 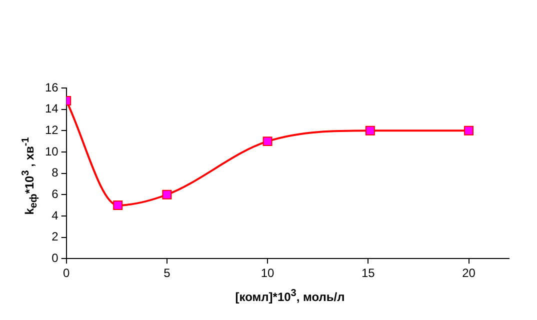 What do you see at coordinates (51, 151) in the screenshot?
I see `y-tick-label: 10` at bounding box center [51, 151].